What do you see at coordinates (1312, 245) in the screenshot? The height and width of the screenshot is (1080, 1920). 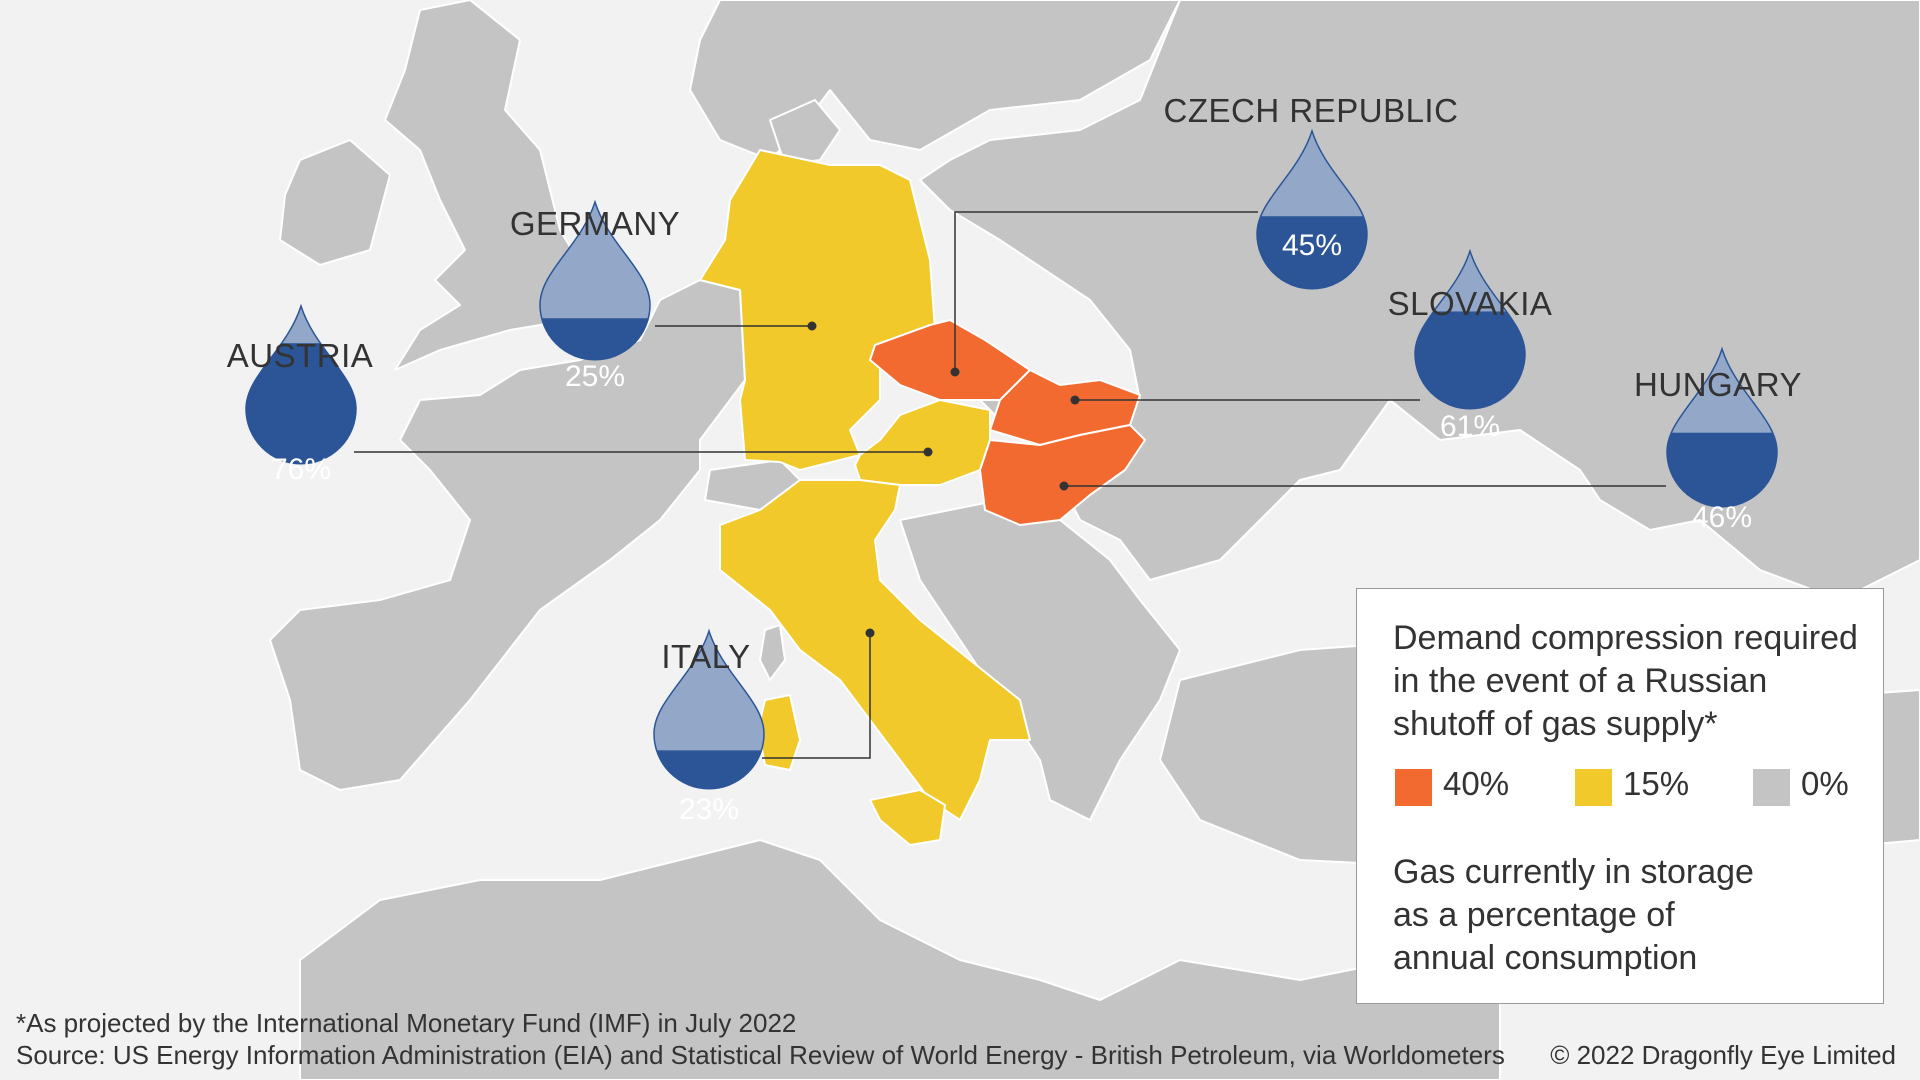 I see `storage-value-czech-republic: 45%` at bounding box center [1312, 245].